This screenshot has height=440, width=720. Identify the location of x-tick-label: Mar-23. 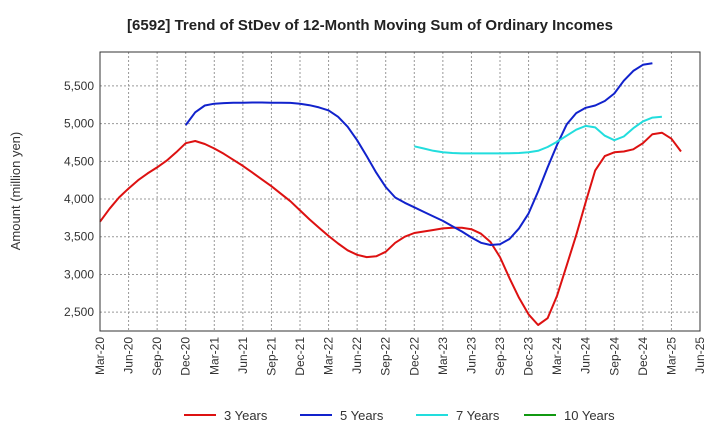
(443, 356).